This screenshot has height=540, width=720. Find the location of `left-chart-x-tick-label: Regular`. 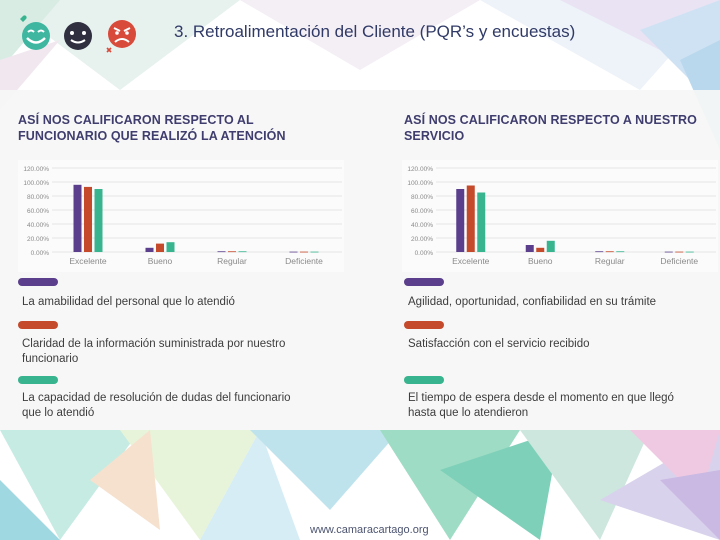

left-chart-x-tick-label: Regular is located at coordinates (232, 261).